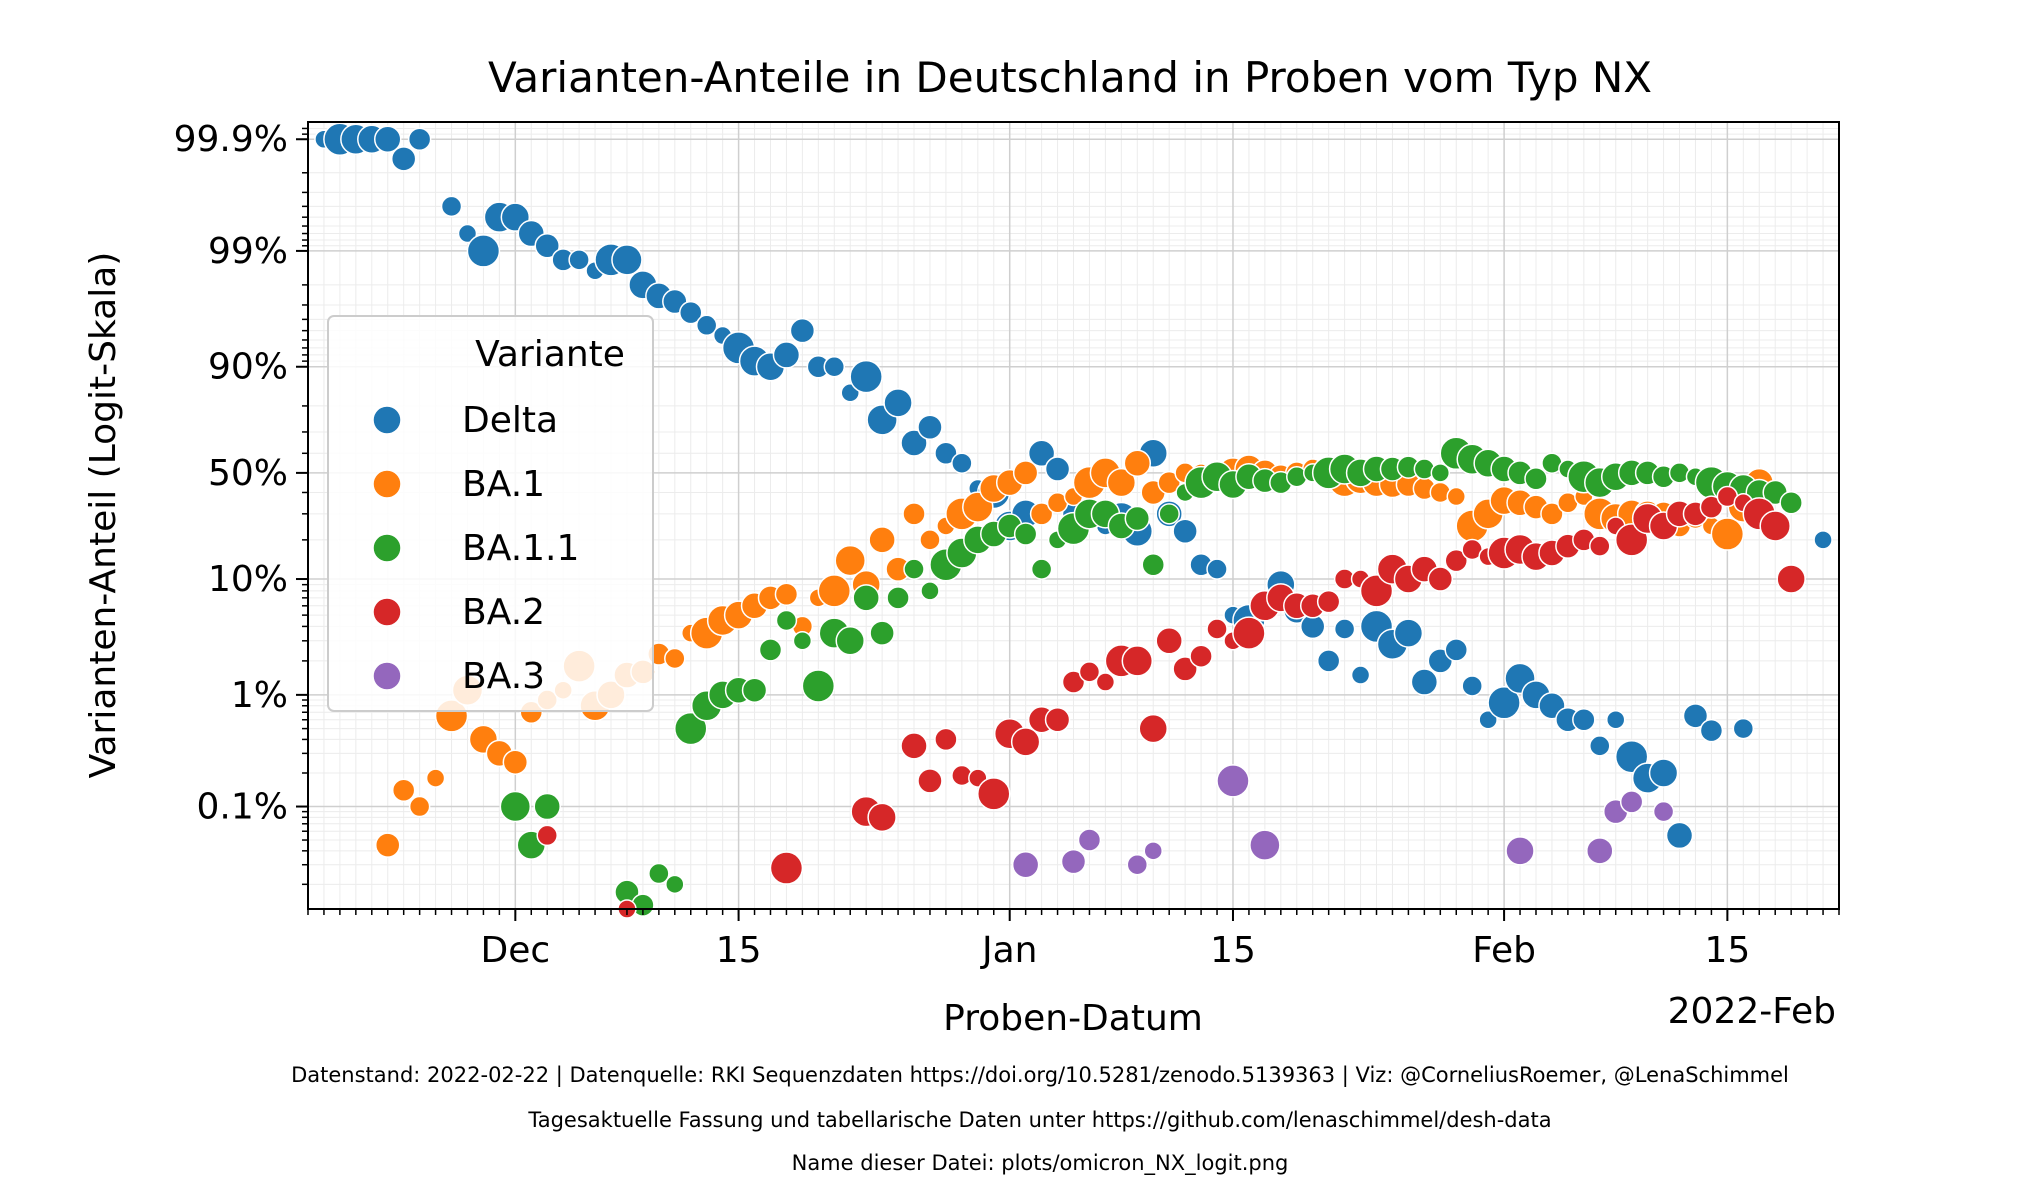 This screenshot has height=1200, width=2025. I want to click on legend-items: Delta BA.1 BA.1.1 BA.2 BA.3, so click(475, 548).